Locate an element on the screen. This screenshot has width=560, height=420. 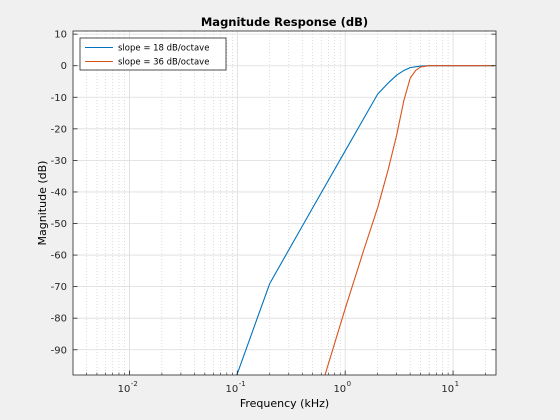
y-tick-label: -60 is located at coordinates (59, 256).